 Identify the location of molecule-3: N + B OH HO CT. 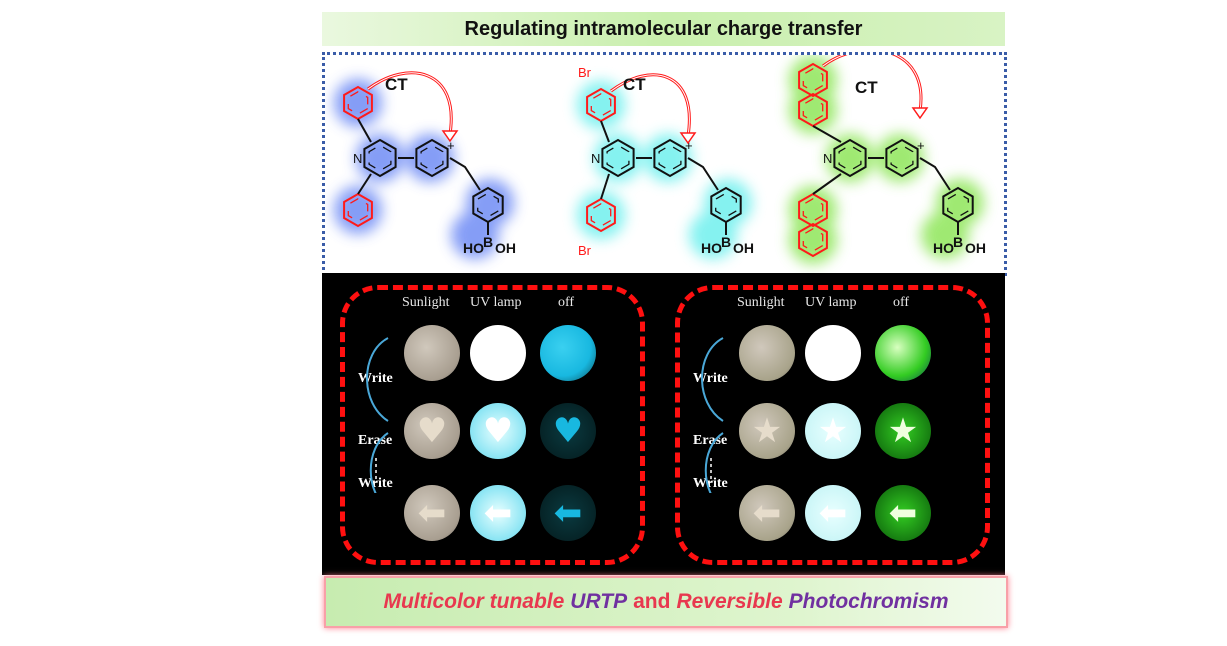
(887, 159).